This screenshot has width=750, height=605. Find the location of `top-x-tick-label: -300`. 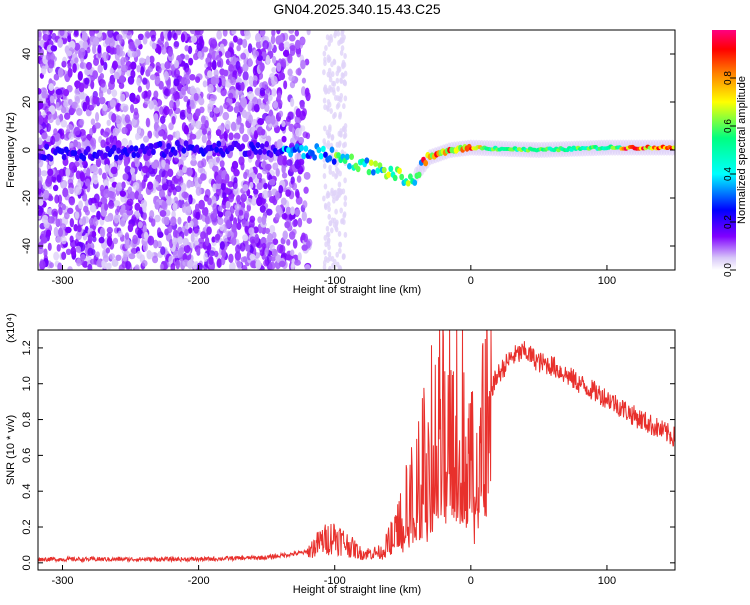

top-x-tick-label: -300 is located at coordinates (62, 281).